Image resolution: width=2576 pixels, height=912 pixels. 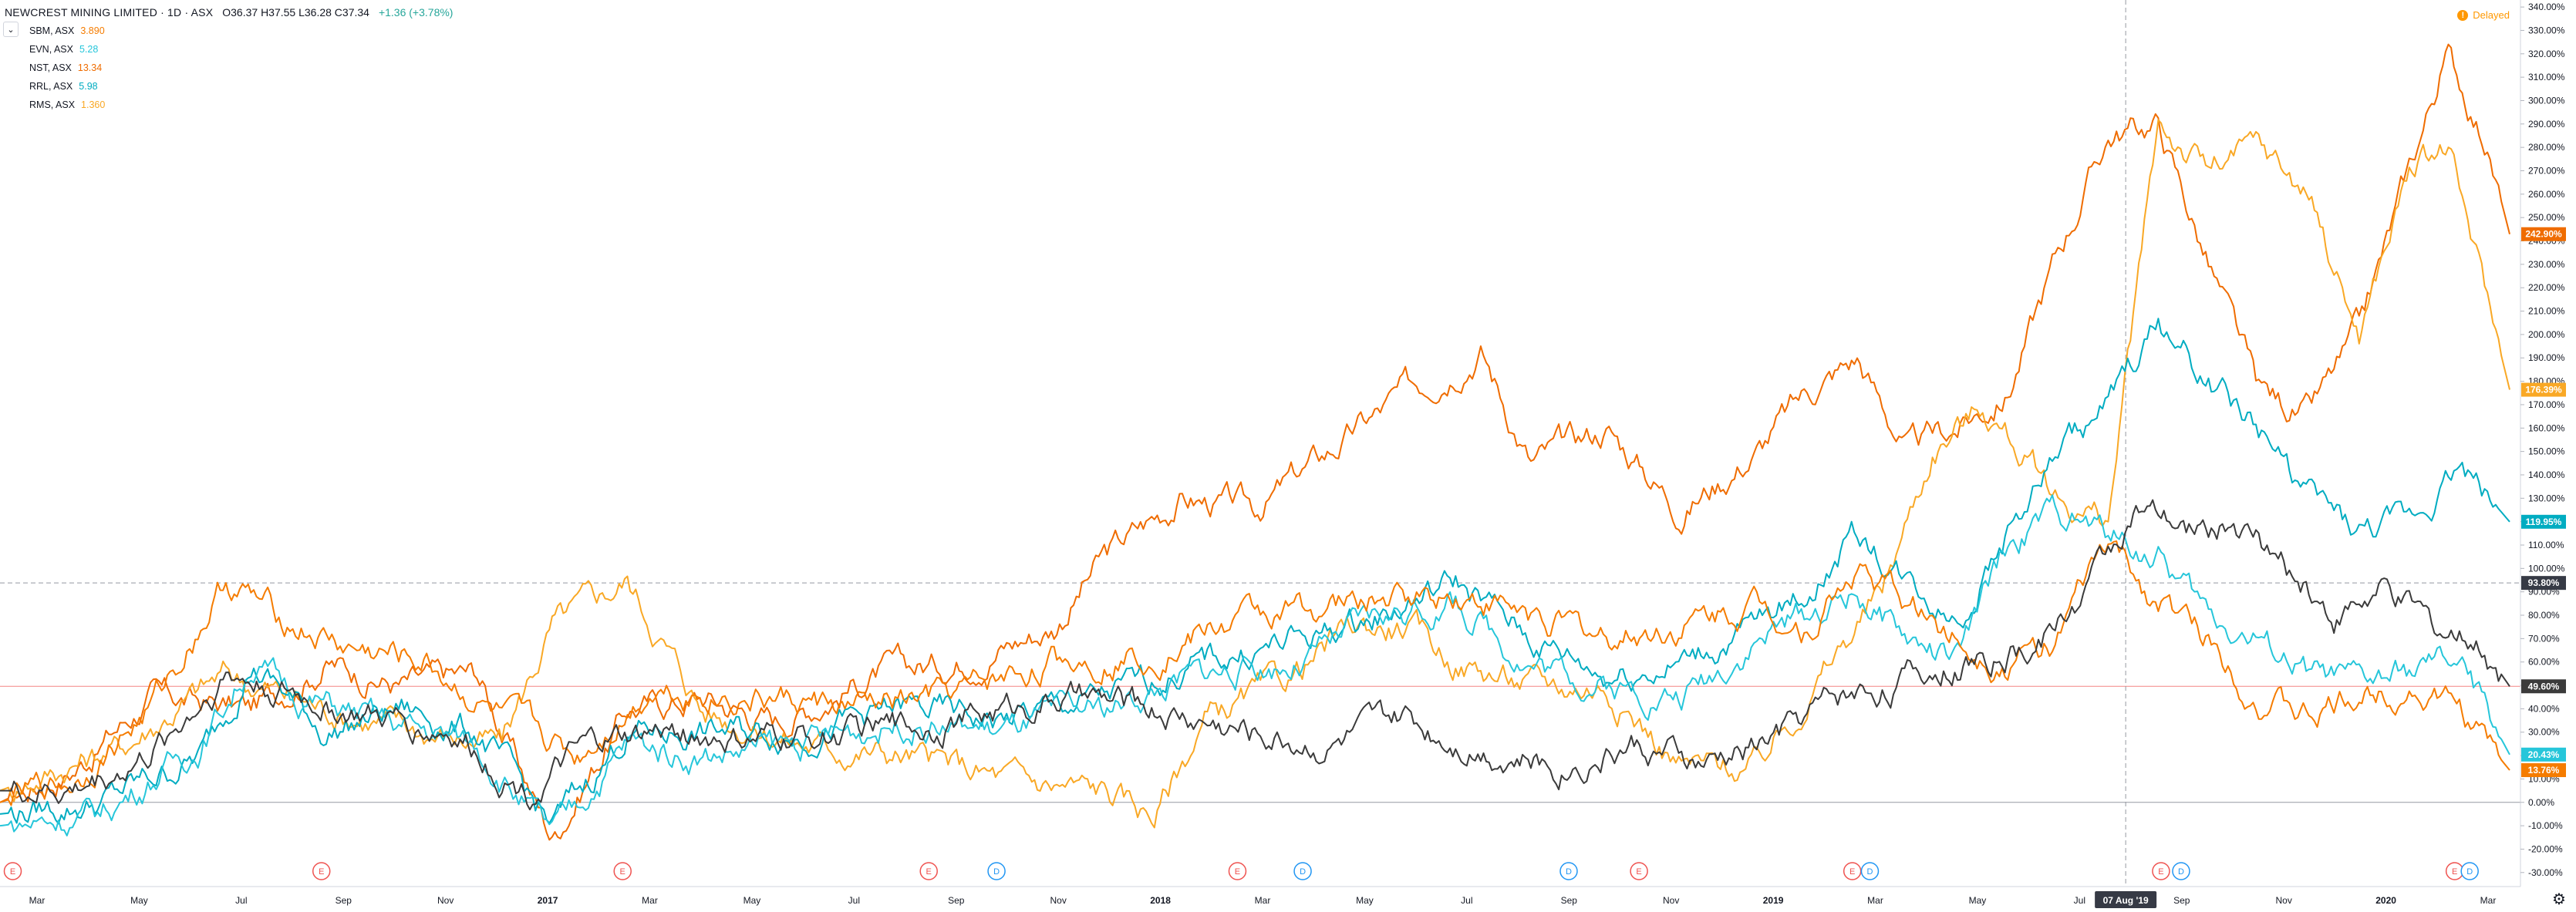 I want to click on warning-icon: !, so click(x=2463, y=15).